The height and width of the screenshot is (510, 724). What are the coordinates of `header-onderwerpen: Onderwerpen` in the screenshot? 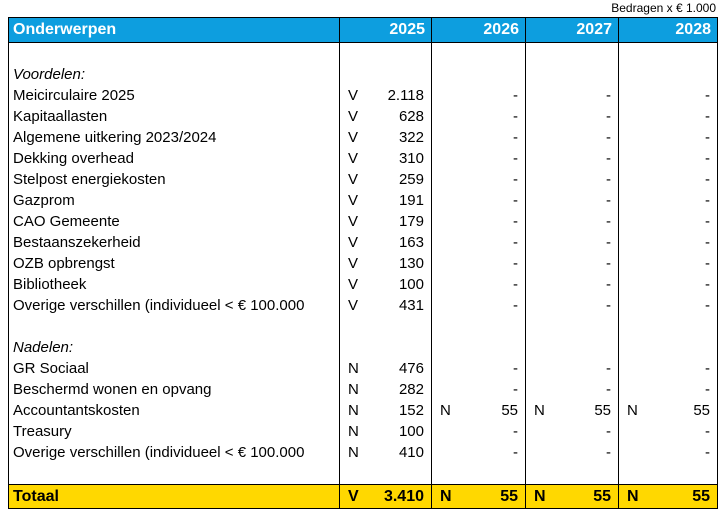 It's located at (65, 29).